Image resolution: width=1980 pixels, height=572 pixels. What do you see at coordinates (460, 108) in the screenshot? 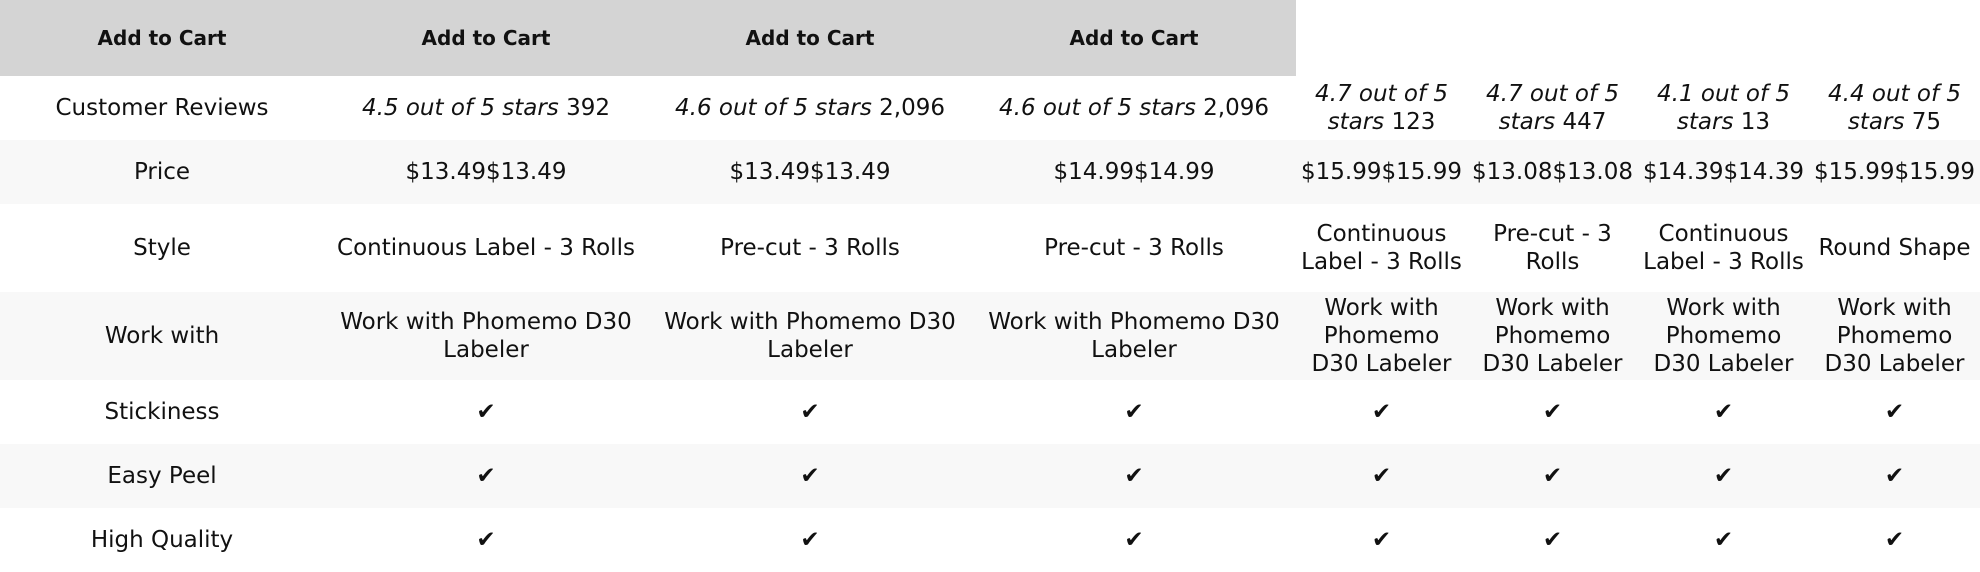
I see `star-rating: 4.5 out of 5 stars` at bounding box center [460, 108].